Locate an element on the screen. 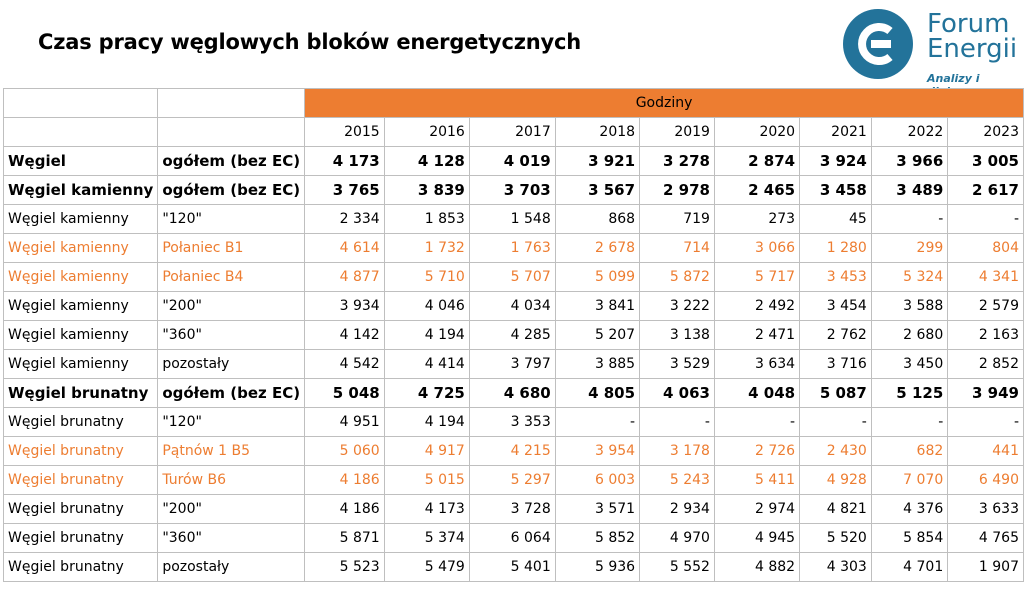  table-cell-value: 3 797 is located at coordinates (512, 364).